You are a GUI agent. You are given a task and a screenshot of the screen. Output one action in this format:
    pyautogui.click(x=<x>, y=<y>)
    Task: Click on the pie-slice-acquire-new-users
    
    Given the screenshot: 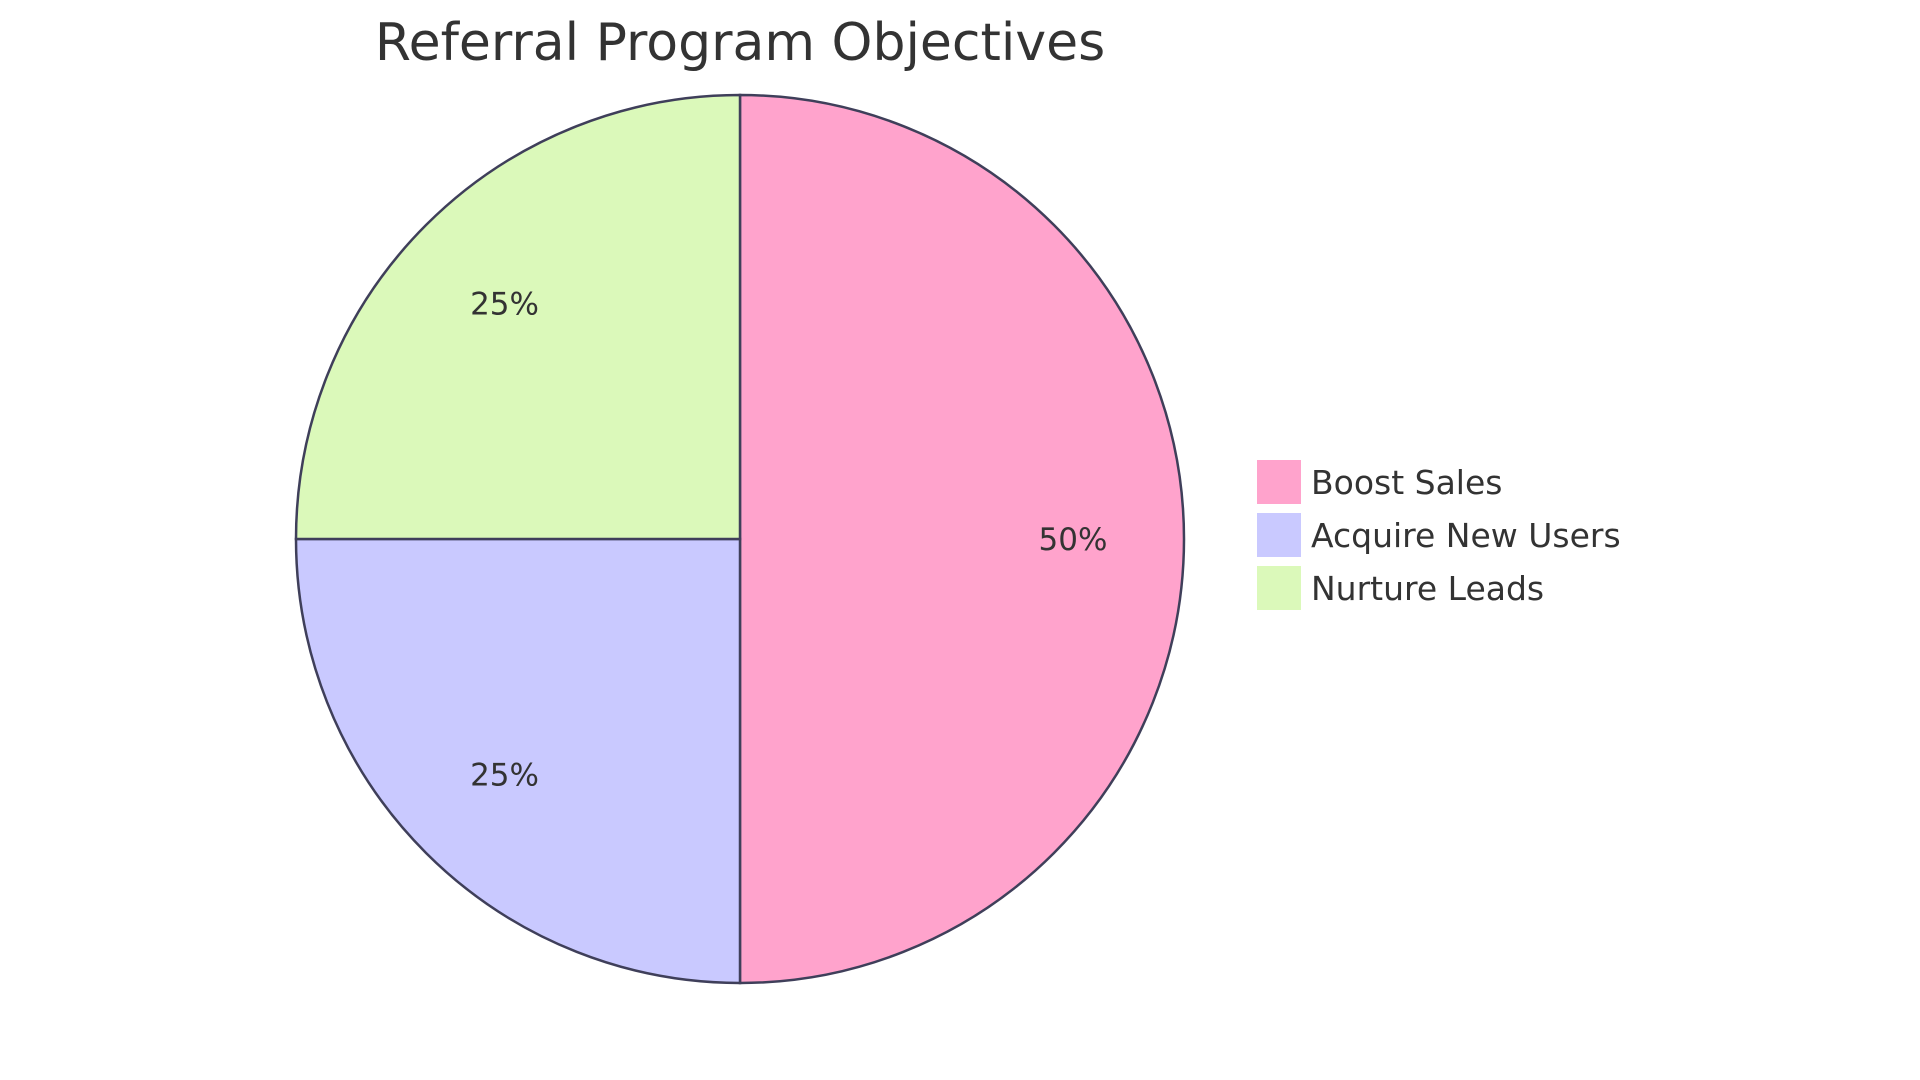 What is the action you would take?
    pyautogui.click(x=518, y=761)
    